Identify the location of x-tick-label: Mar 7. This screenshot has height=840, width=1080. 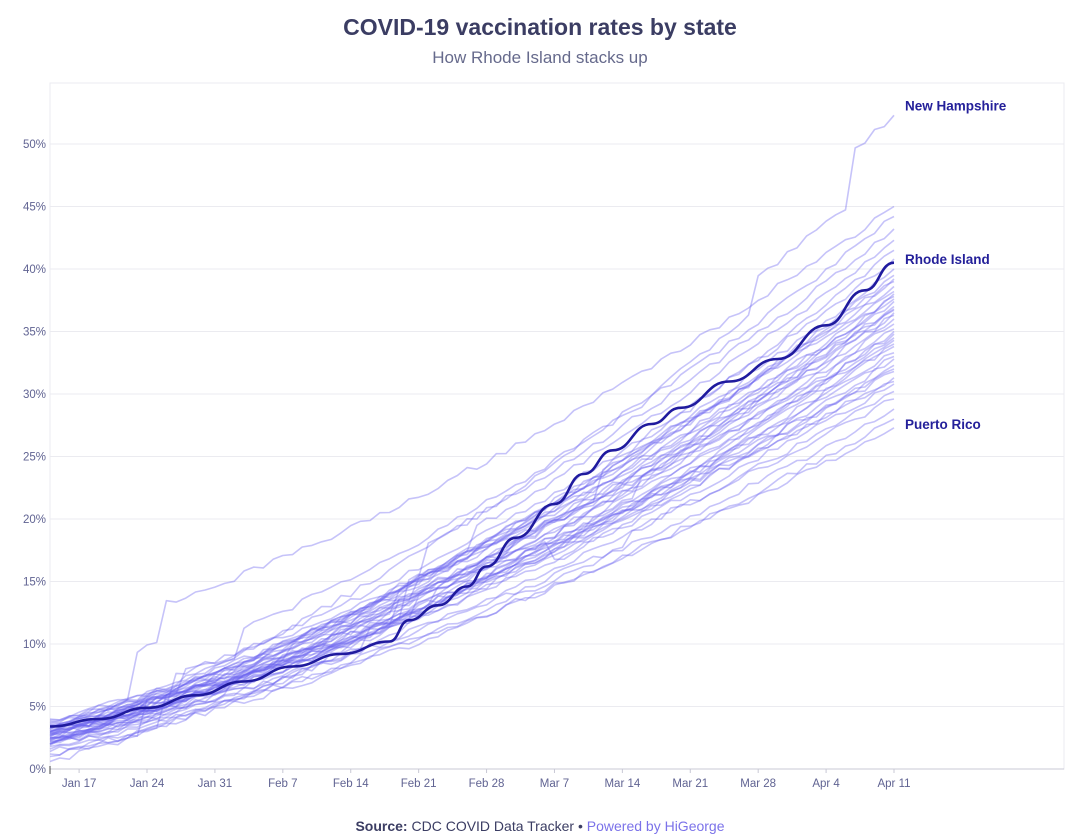
(554, 784).